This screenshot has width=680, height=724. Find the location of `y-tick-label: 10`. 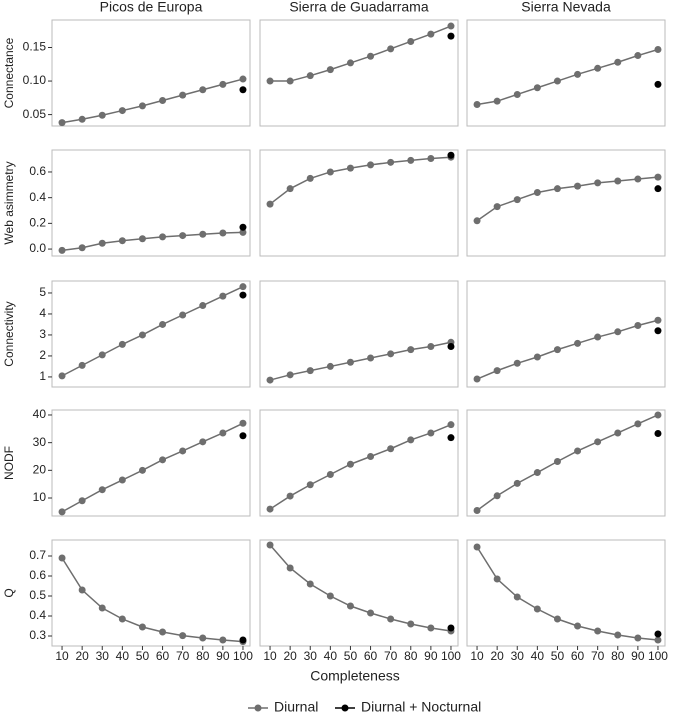

y-tick-label: 10 is located at coordinates (40, 497).